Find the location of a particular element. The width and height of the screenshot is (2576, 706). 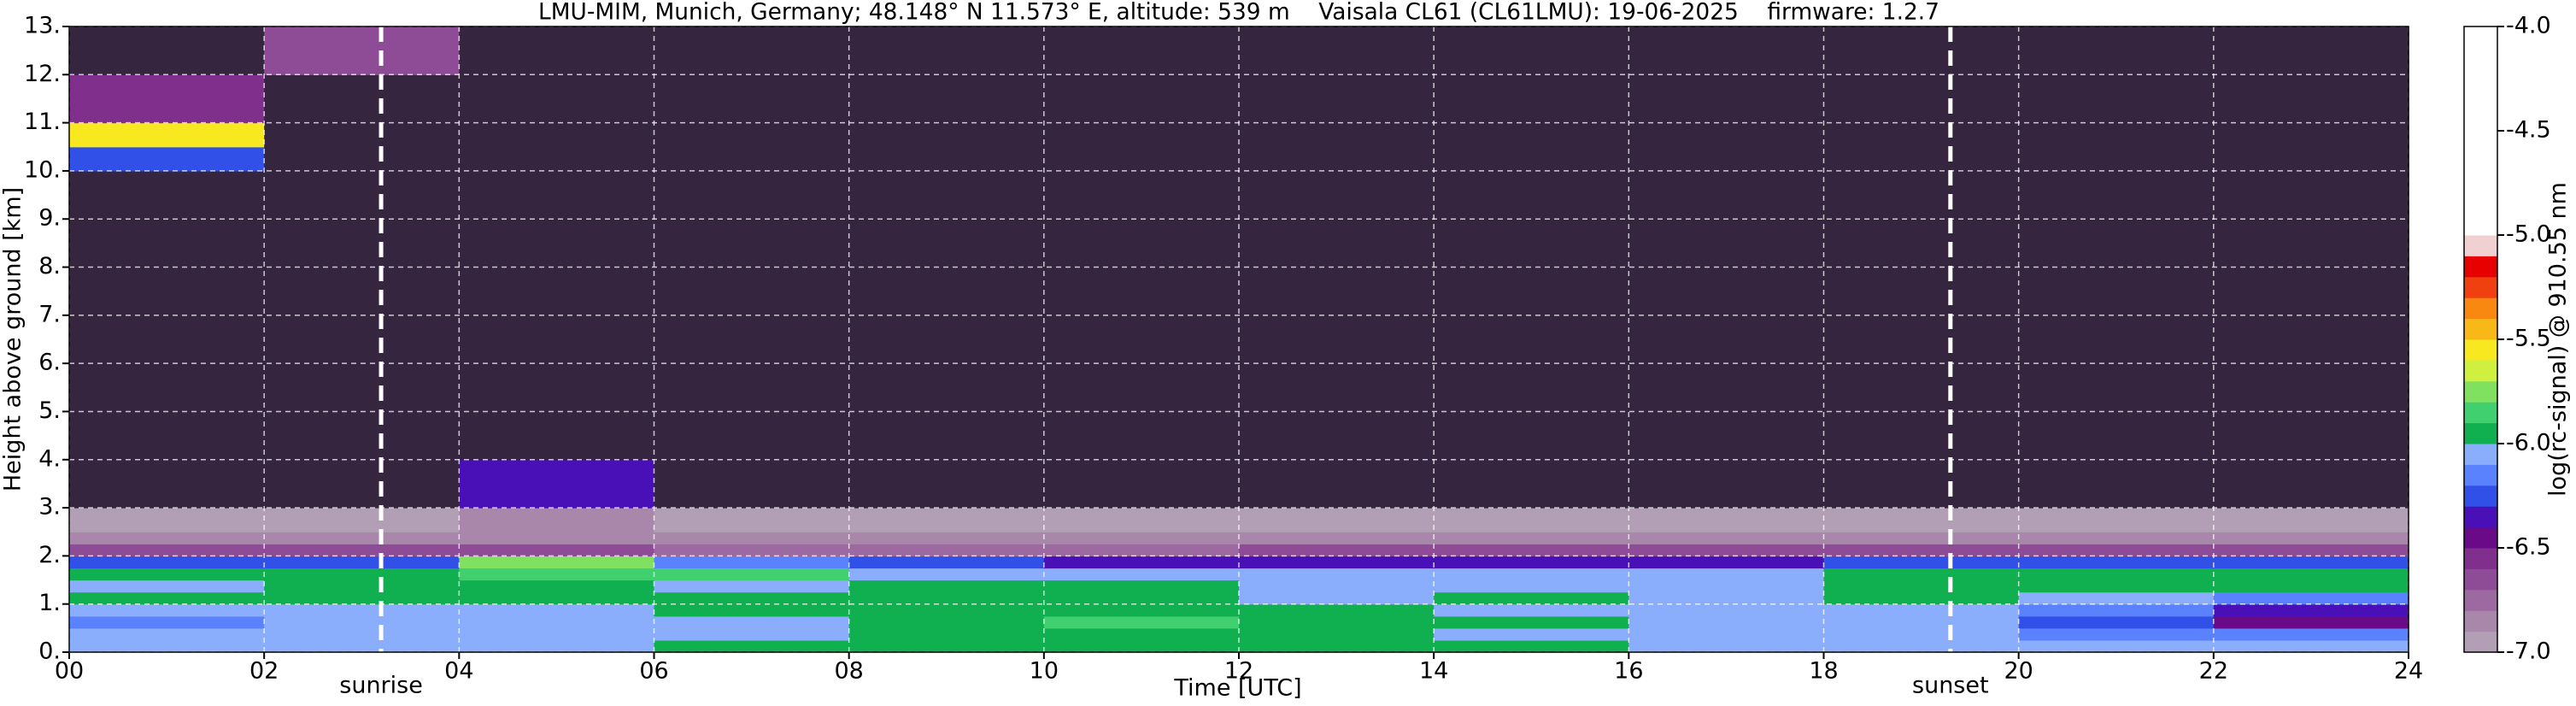

y-tick-label: 1. is located at coordinates (49, 603).